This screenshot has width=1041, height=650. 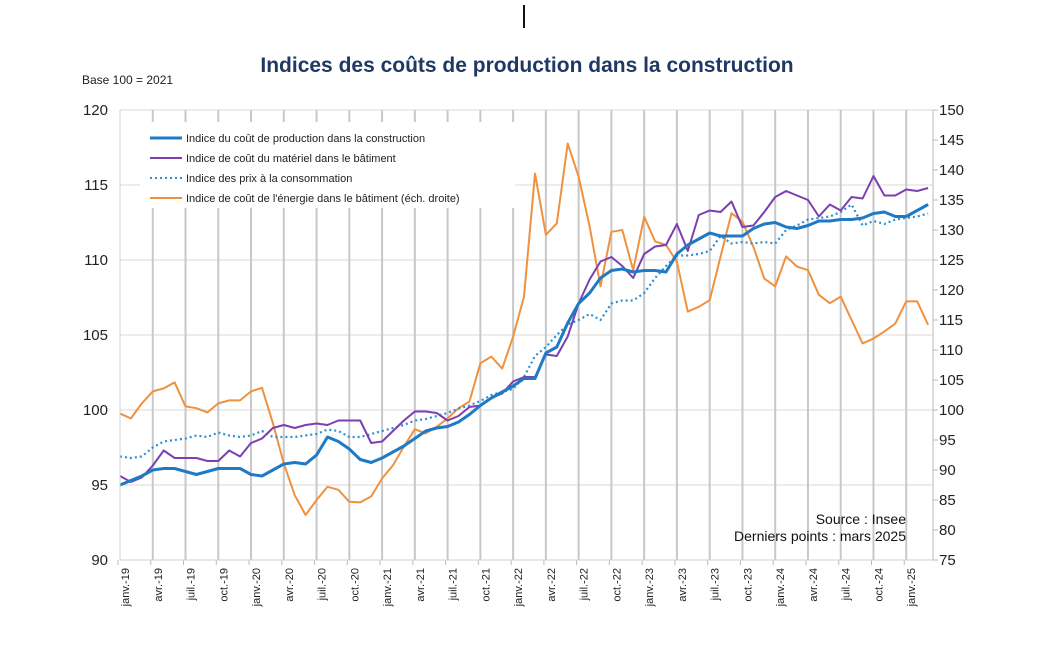 I want to click on x-tick-label: janv.-23, so click(x=650, y=587).